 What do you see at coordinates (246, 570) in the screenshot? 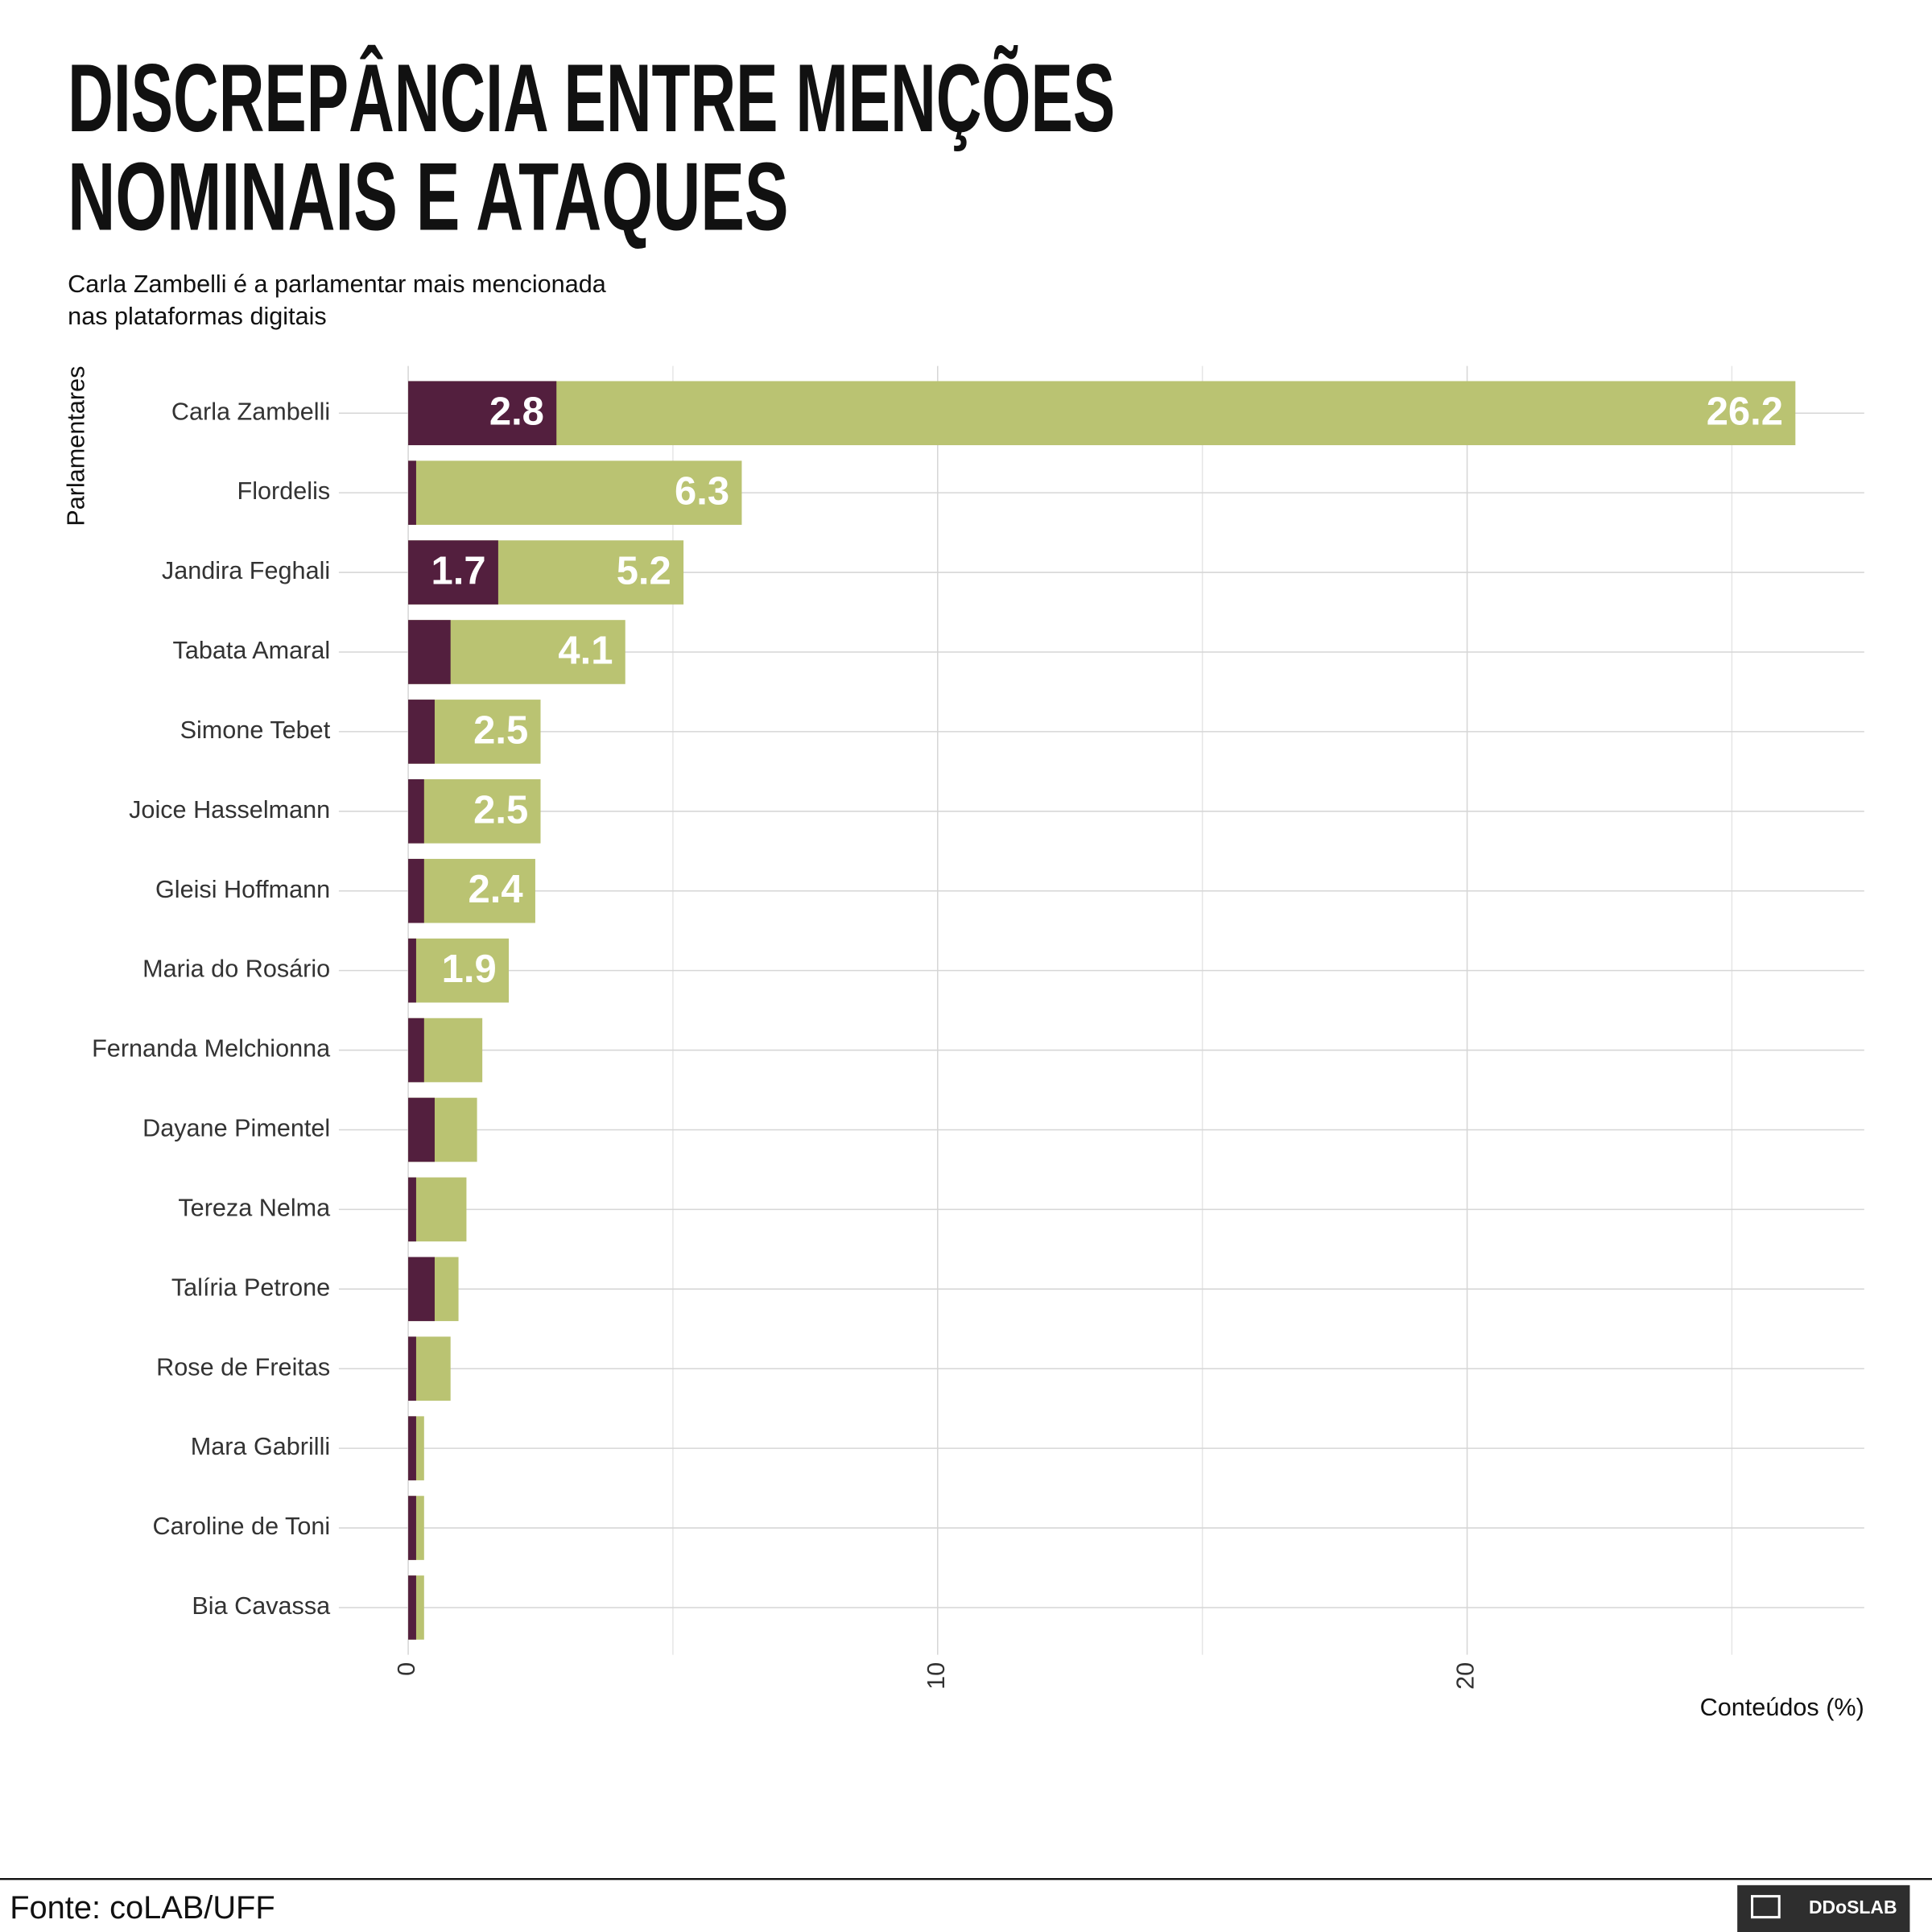
I see `y-tick-label: Jandira Feghali` at bounding box center [246, 570].